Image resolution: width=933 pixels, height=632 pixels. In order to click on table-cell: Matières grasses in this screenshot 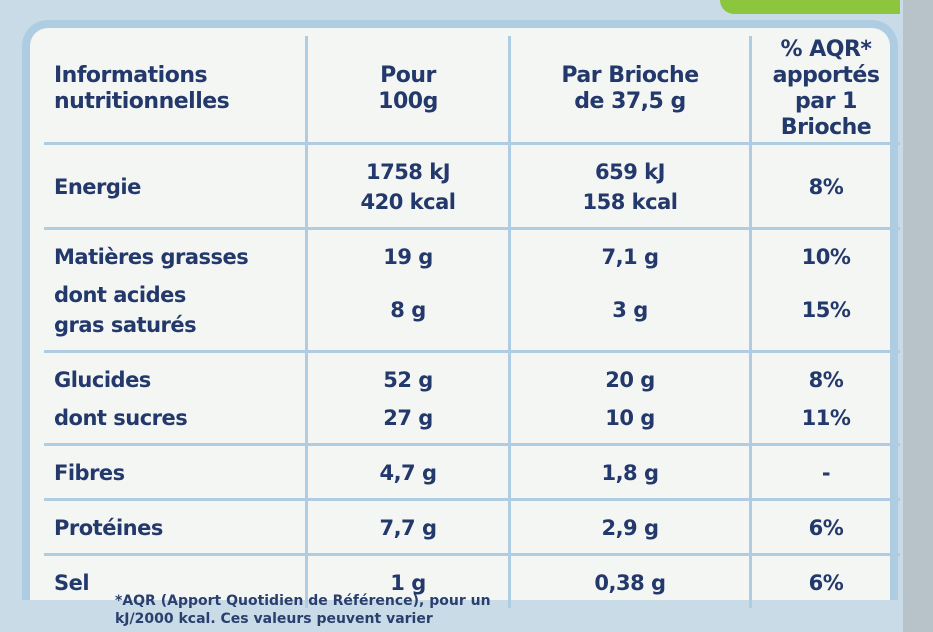, I will do `click(175, 253)`.